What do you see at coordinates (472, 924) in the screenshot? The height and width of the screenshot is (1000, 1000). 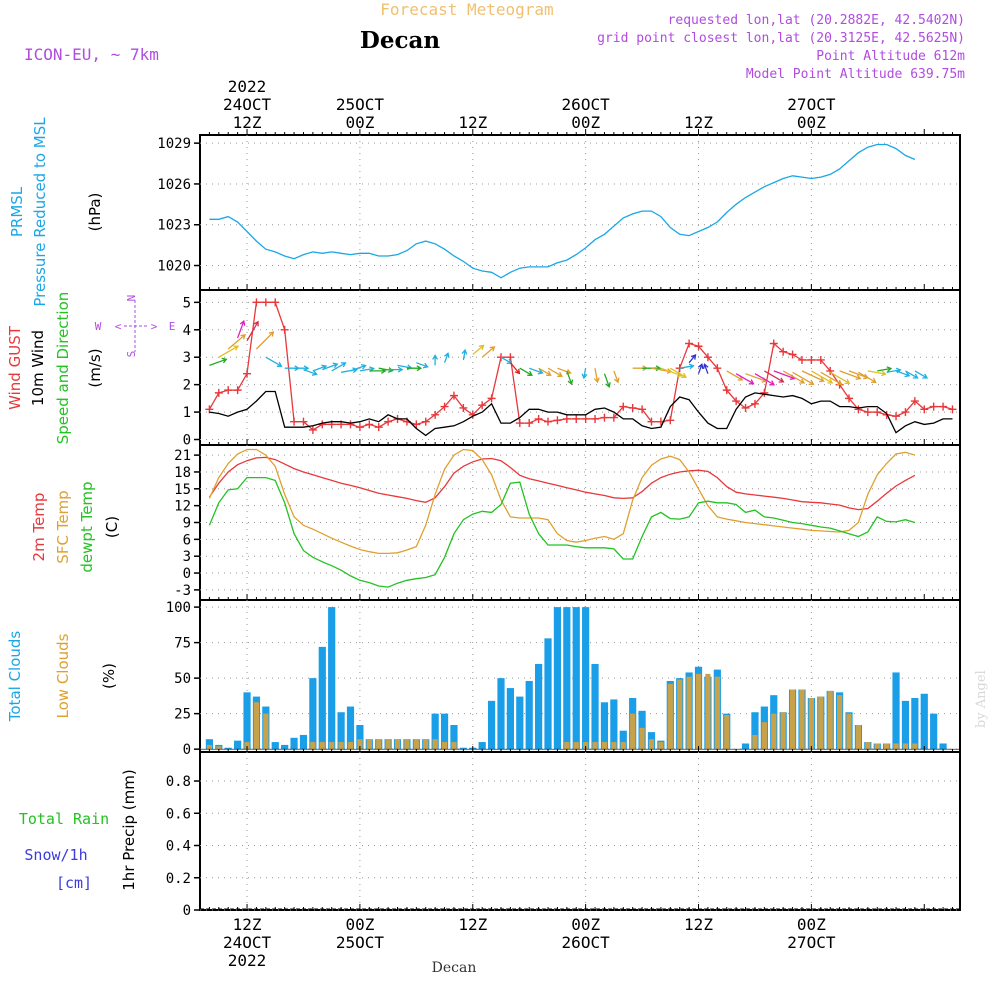 I see `x-tick-label-bottom: 12Z` at bounding box center [472, 924].